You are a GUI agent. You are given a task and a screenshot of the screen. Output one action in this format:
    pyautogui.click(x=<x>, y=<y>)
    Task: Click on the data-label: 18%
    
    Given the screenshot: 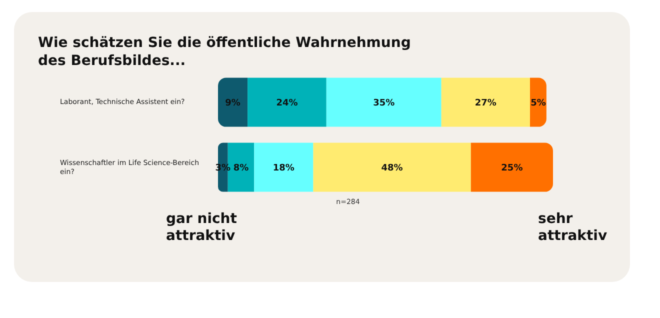 What is the action you would take?
    pyautogui.click(x=283, y=168)
    